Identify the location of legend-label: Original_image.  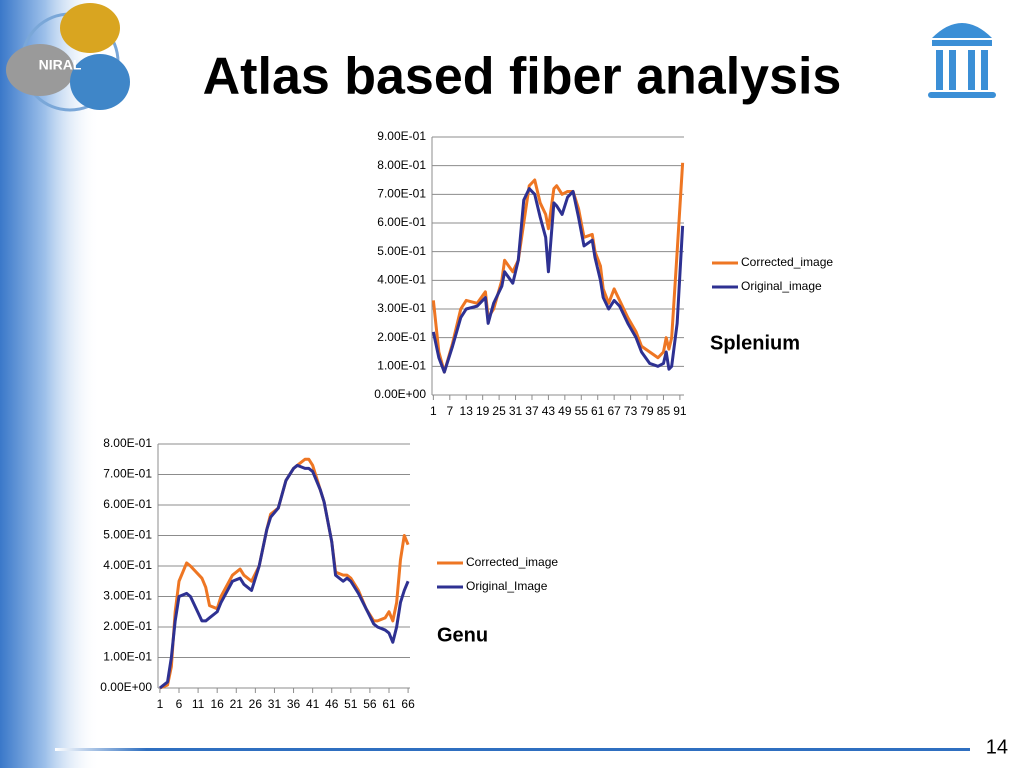
(781, 286).